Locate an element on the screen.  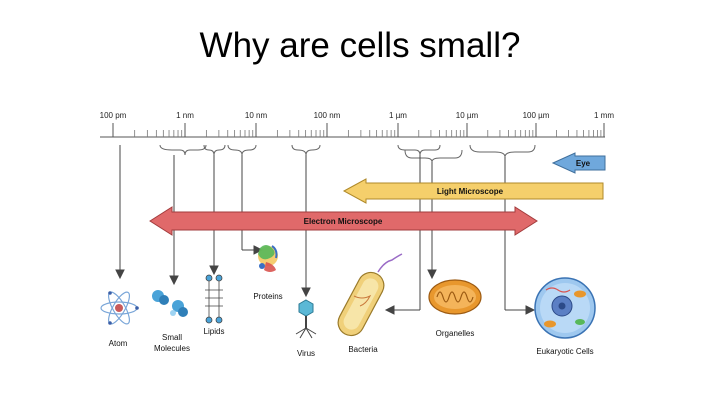
pointer-bacteria-head is located at coordinates (389, 310).